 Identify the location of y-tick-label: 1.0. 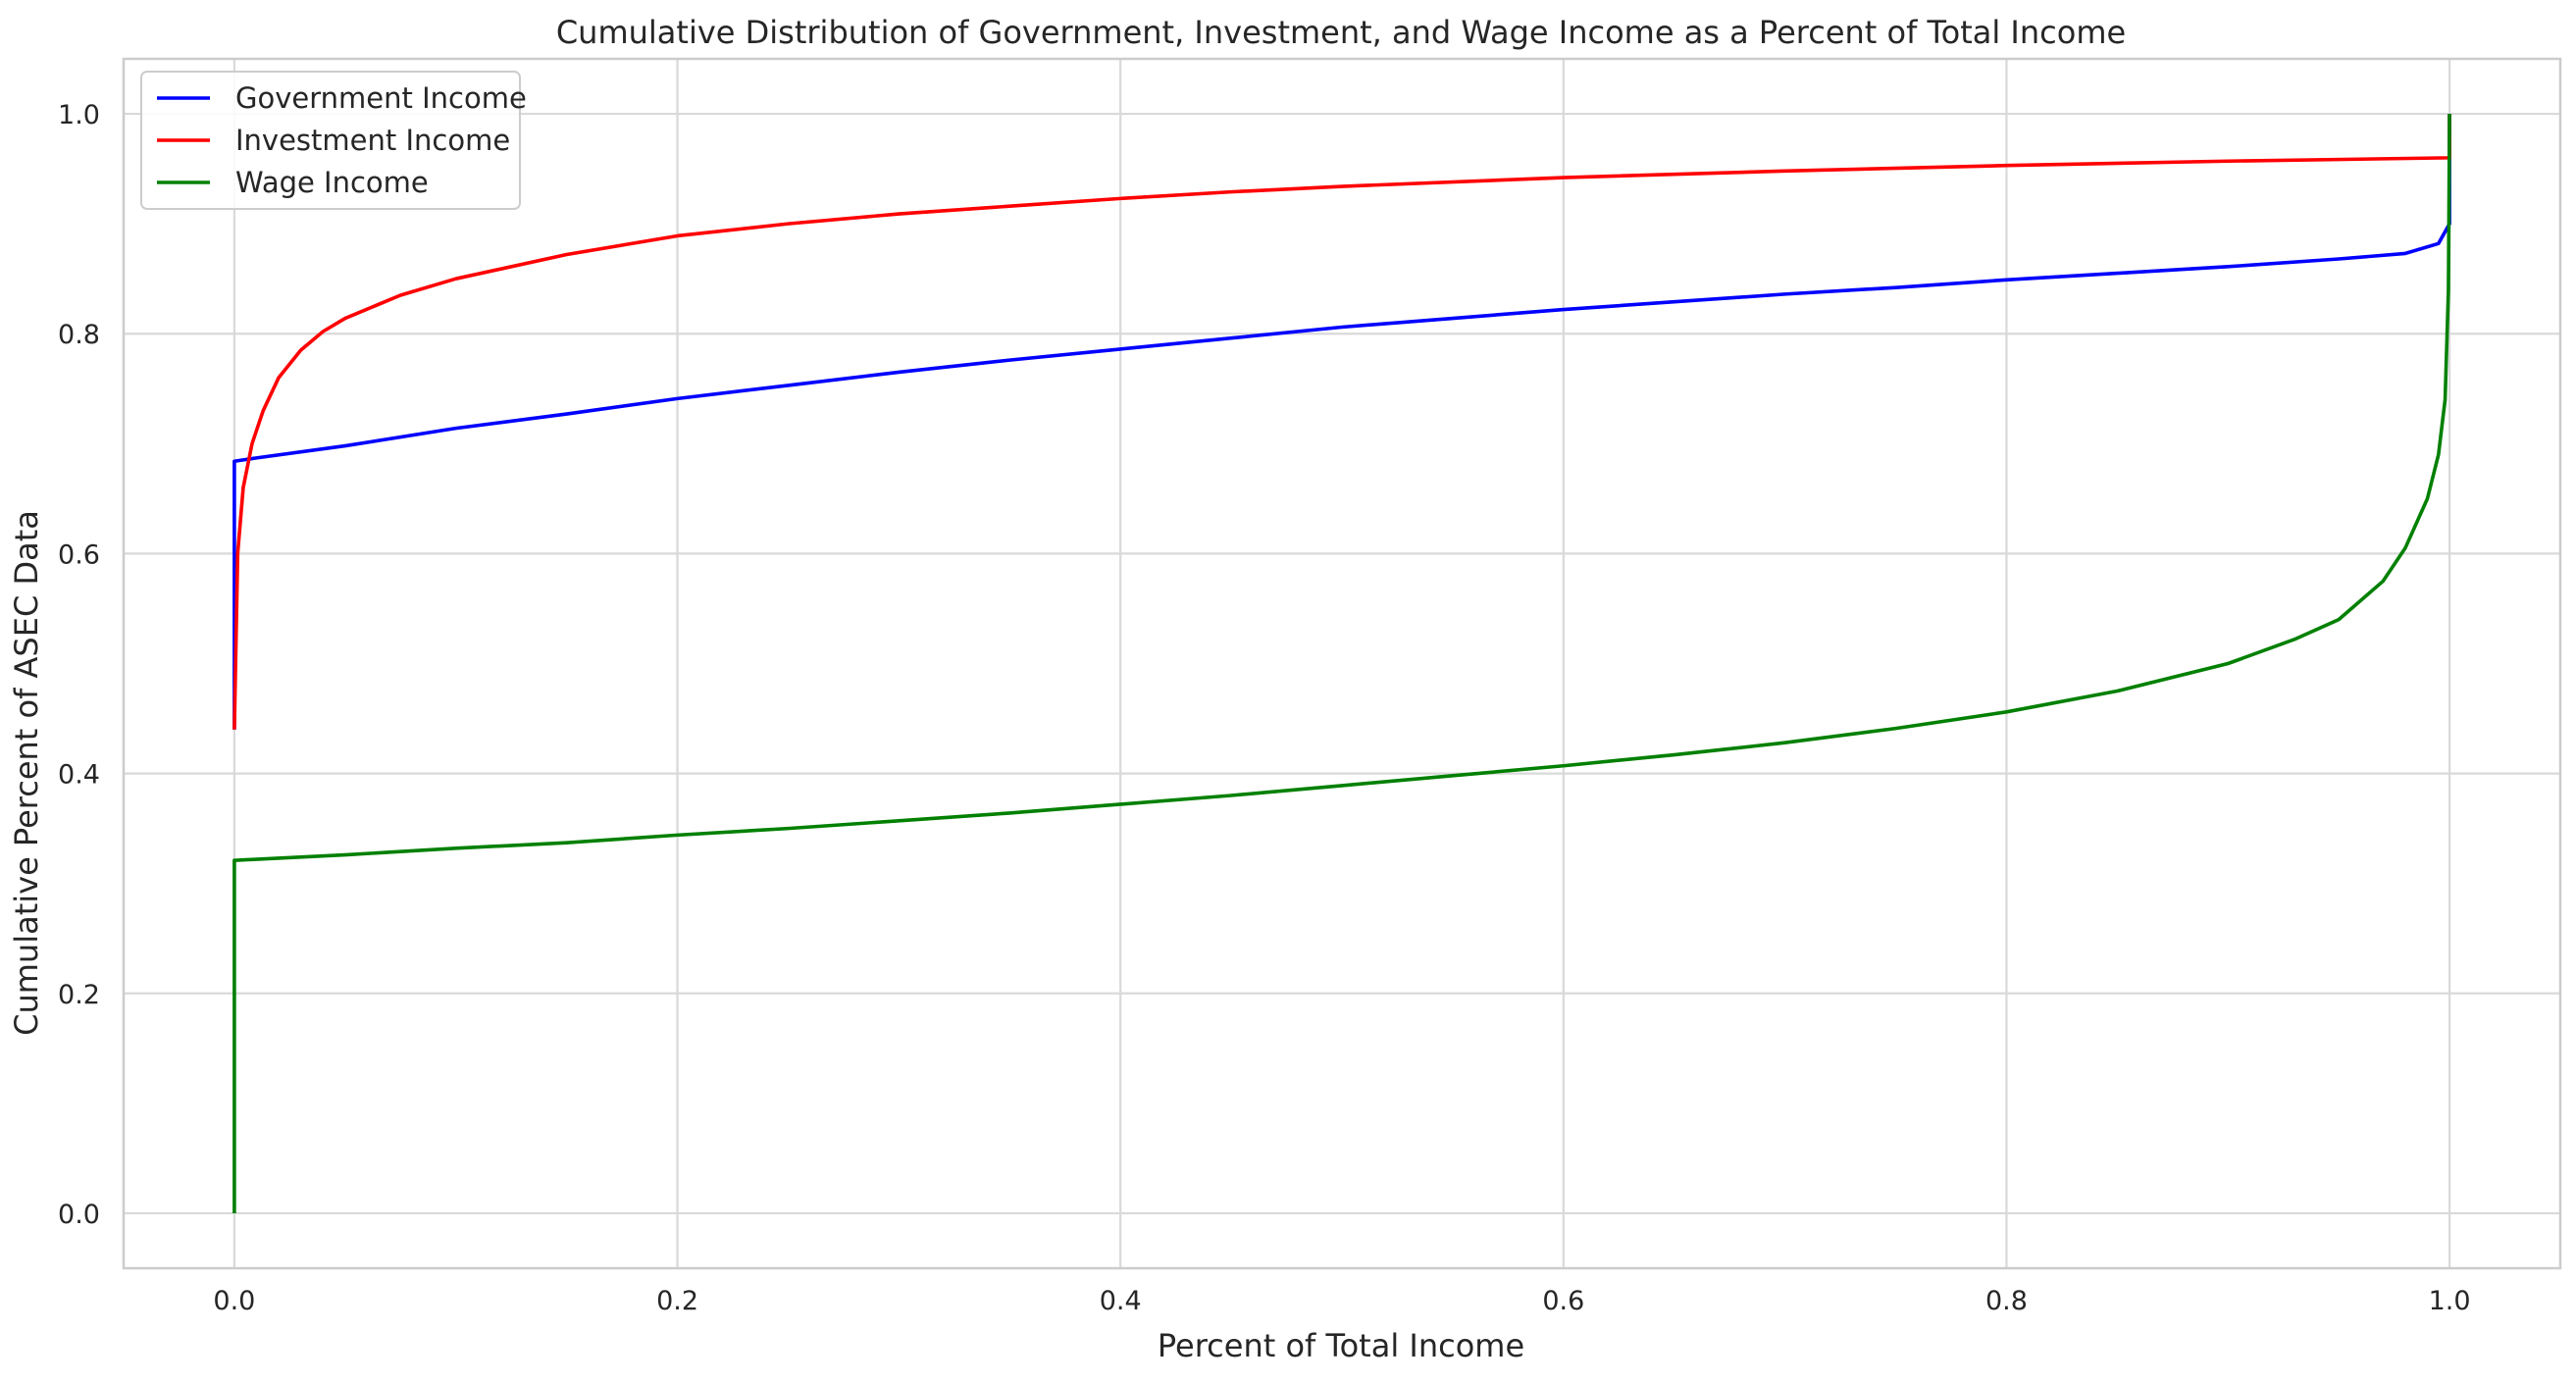
(79, 115).